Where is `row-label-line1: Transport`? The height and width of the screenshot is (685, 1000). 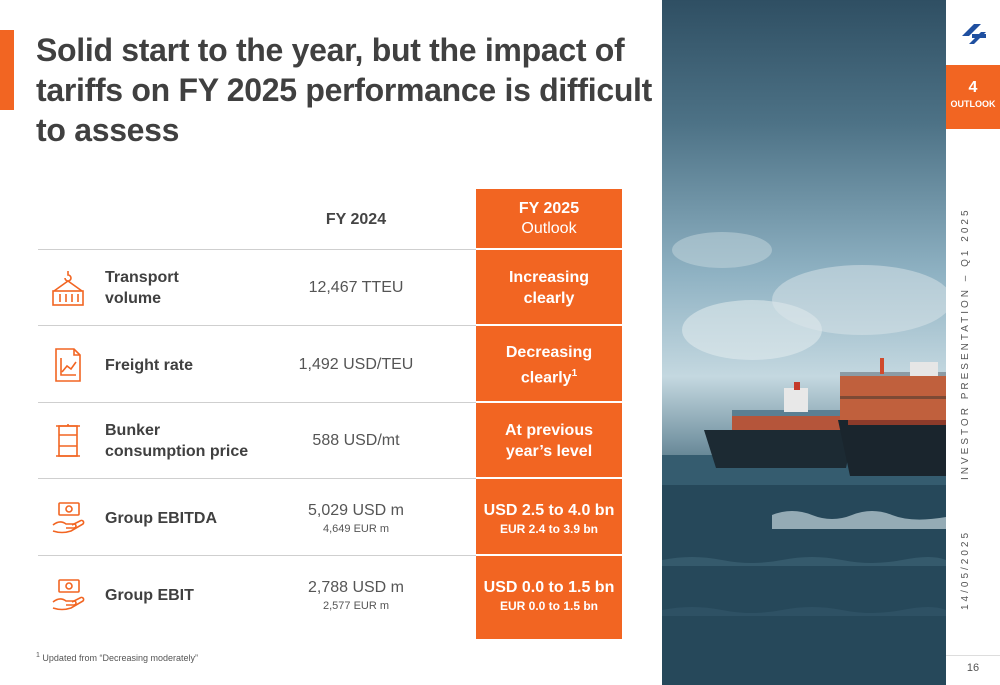
row-label-line1: Transport is located at coordinates (142, 277).